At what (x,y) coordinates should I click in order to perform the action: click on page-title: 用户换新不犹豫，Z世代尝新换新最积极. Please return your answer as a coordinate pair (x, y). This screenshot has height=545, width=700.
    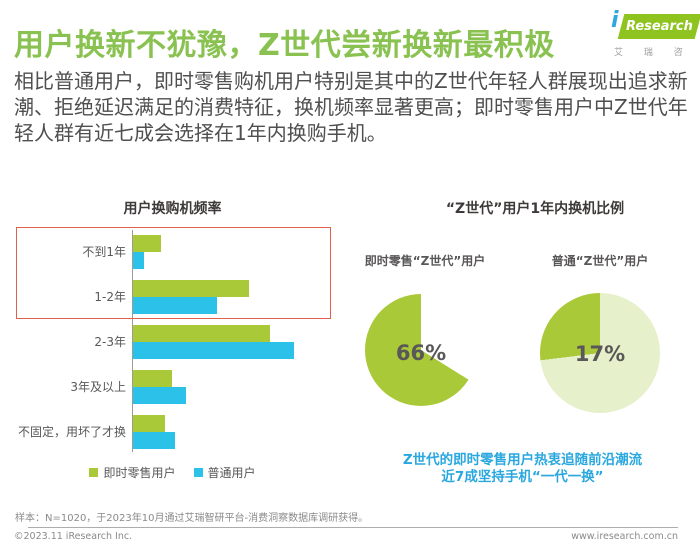
    Looking at the image, I should click on (284, 45).